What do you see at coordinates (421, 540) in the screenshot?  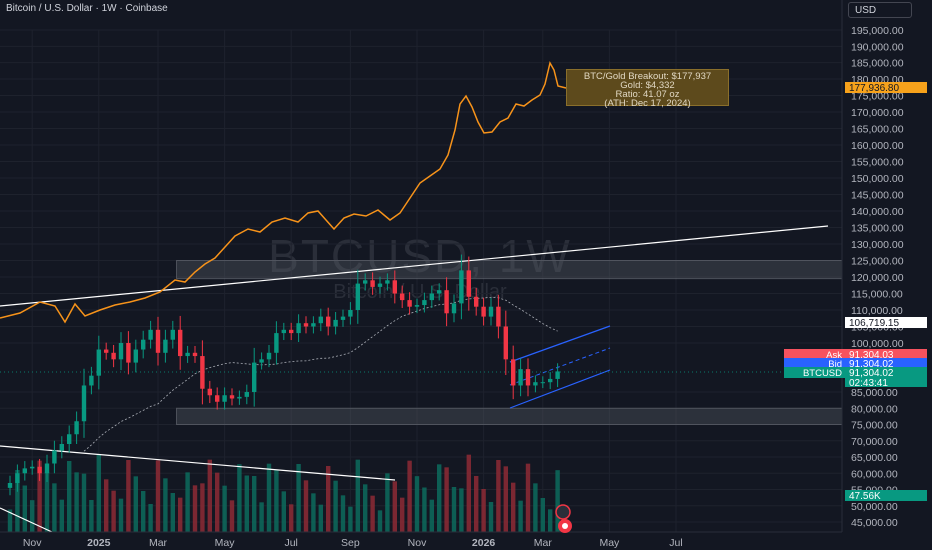 I see `time-axis: Nov 2025 Mar May Jul Sep Nov 2026 Mar May Jul` at bounding box center [421, 540].